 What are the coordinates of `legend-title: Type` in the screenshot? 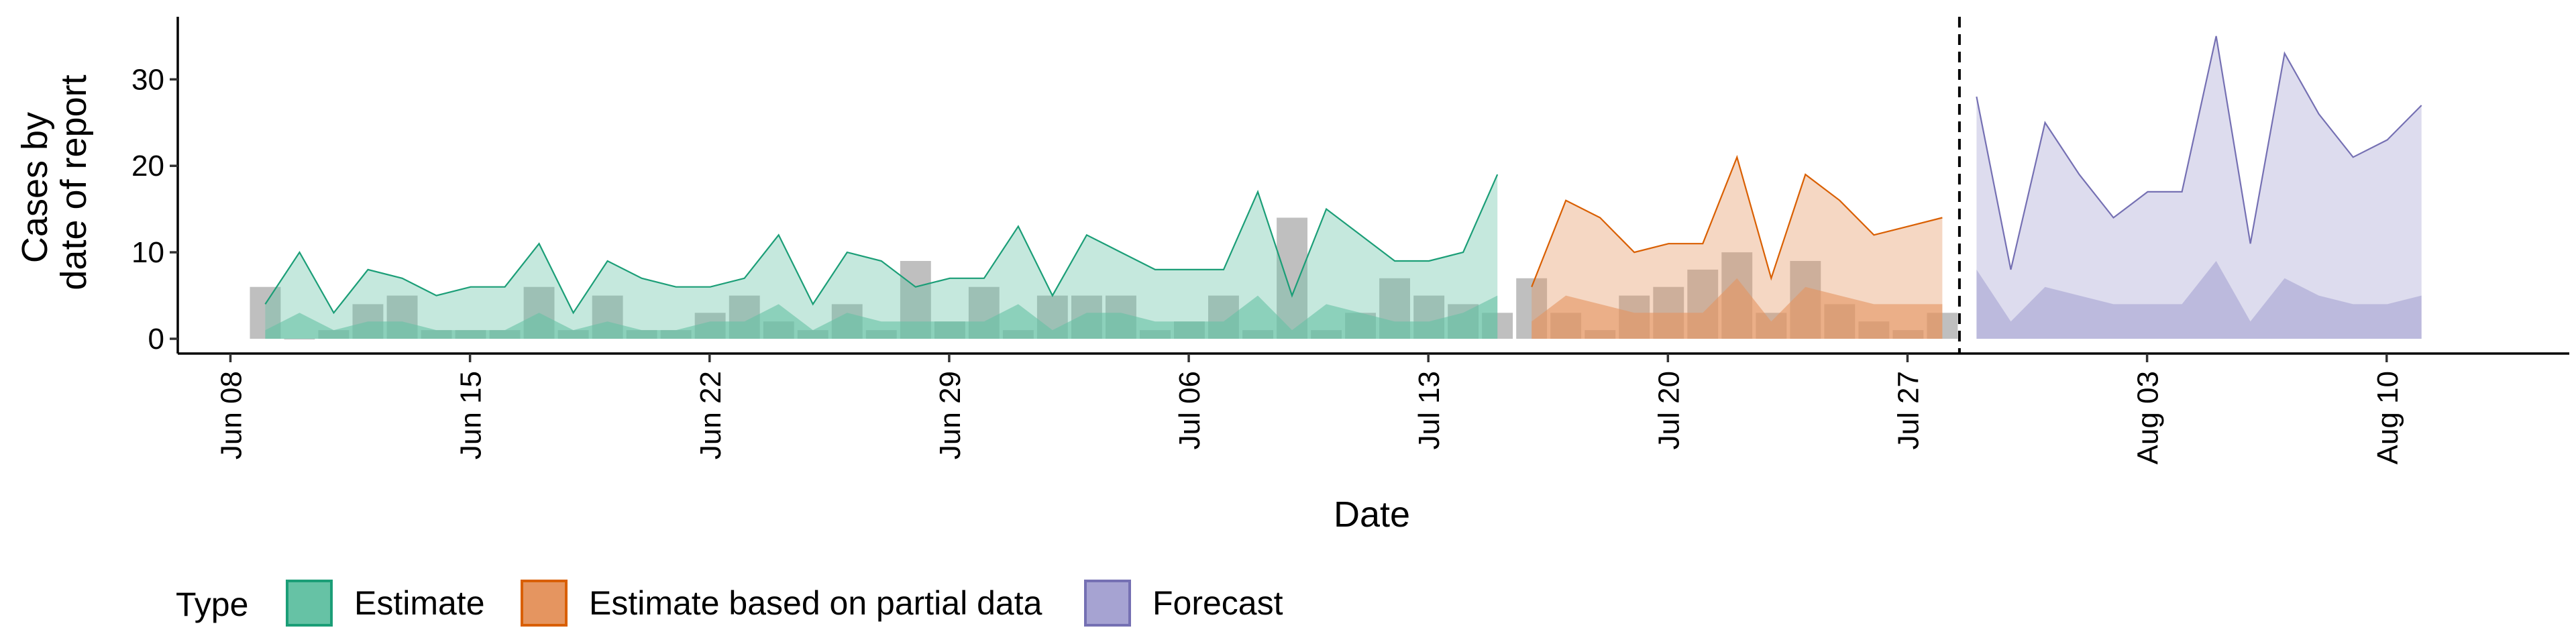 It's located at (212, 604).